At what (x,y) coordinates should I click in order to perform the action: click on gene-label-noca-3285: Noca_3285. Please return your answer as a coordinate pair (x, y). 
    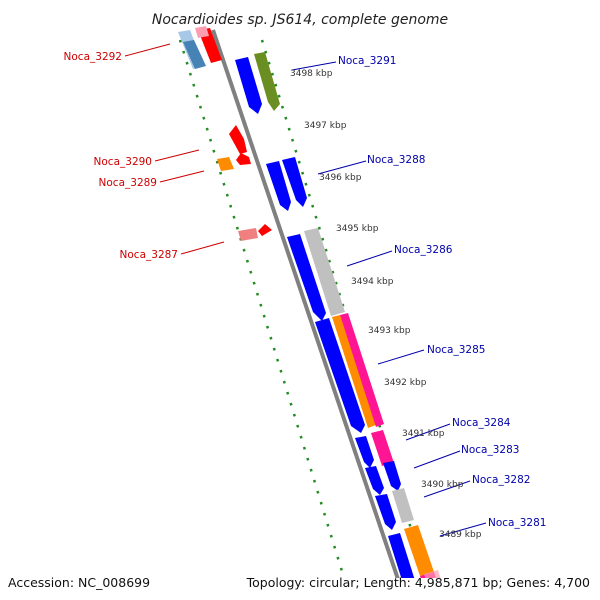
    Looking at the image, I should click on (456, 350).